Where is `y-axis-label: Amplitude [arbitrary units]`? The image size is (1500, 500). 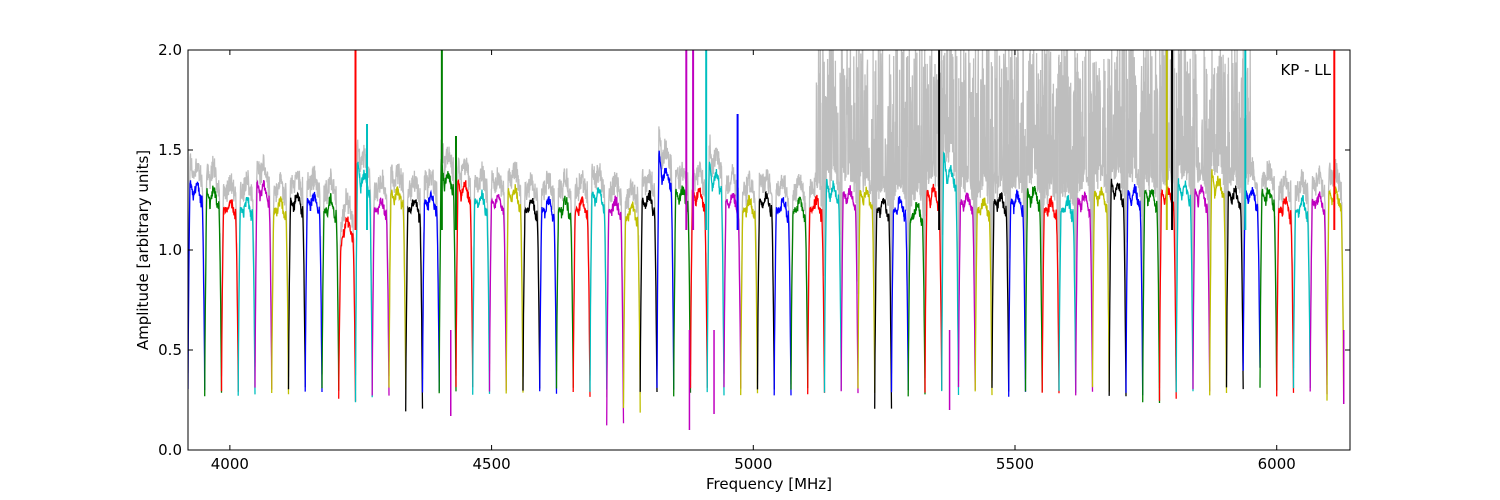
y-axis-label: Amplitude [arbitrary units] is located at coordinates (143, 250).